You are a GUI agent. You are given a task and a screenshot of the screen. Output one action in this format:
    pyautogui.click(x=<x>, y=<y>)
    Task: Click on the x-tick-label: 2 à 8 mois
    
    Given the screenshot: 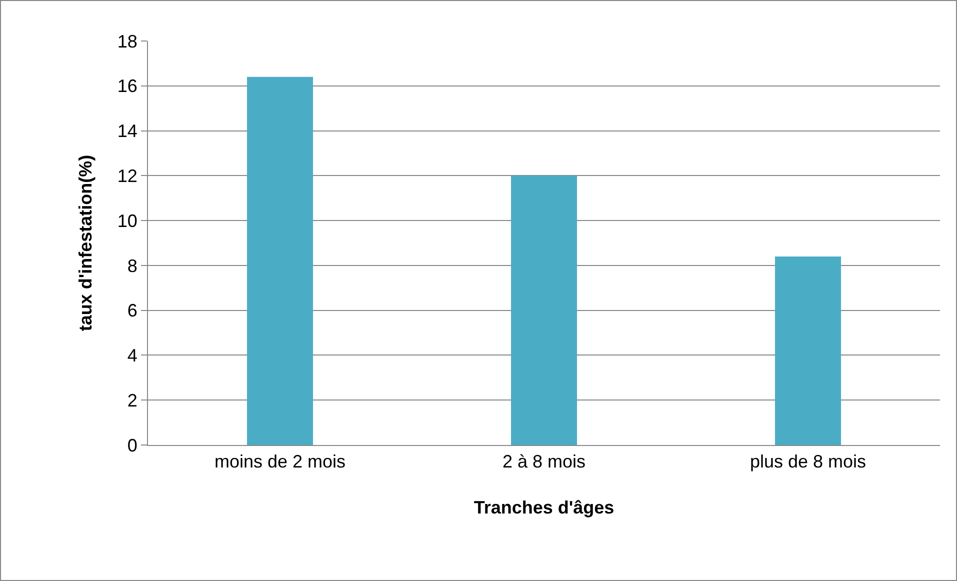 What is the action you would take?
    pyautogui.click(x=544, y=462)
    